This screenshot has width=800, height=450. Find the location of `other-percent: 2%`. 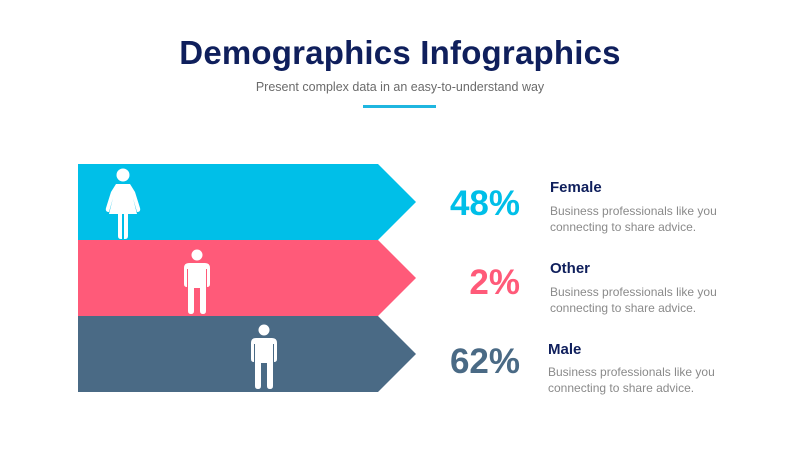

other-percent: 2% is located at coordinates (494, 282).